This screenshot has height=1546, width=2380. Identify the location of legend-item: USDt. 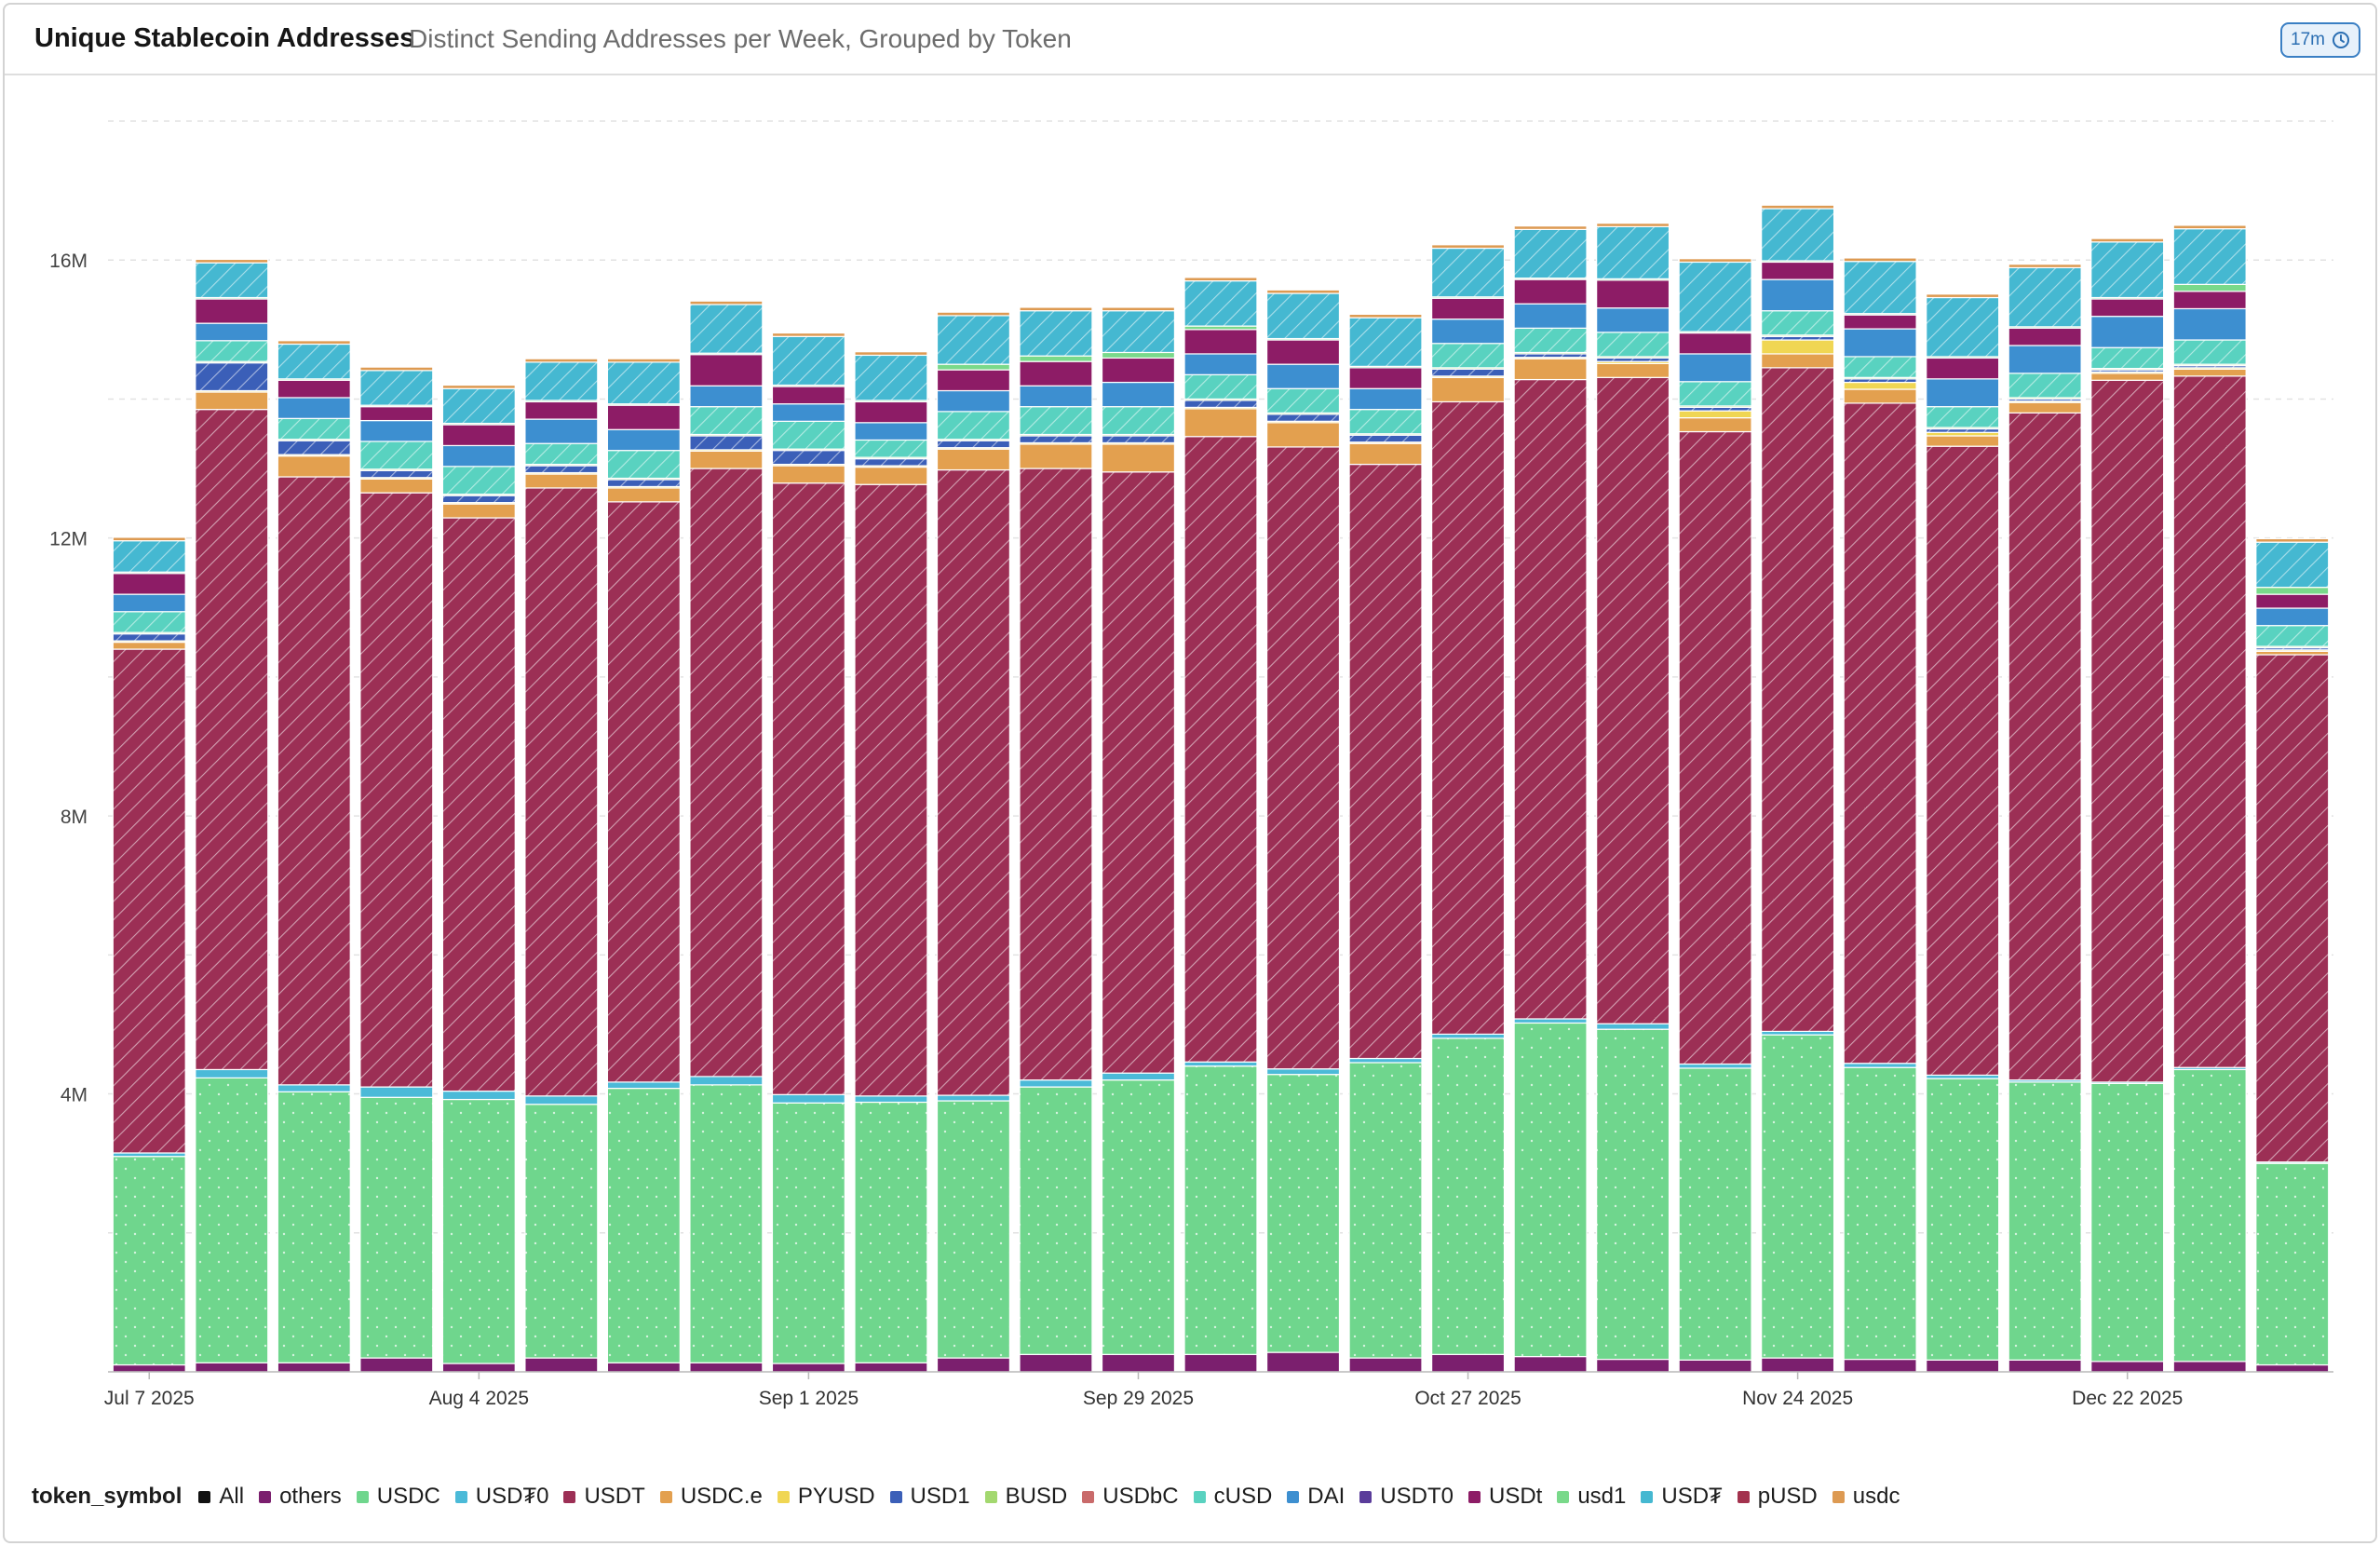
(1504, 1497).